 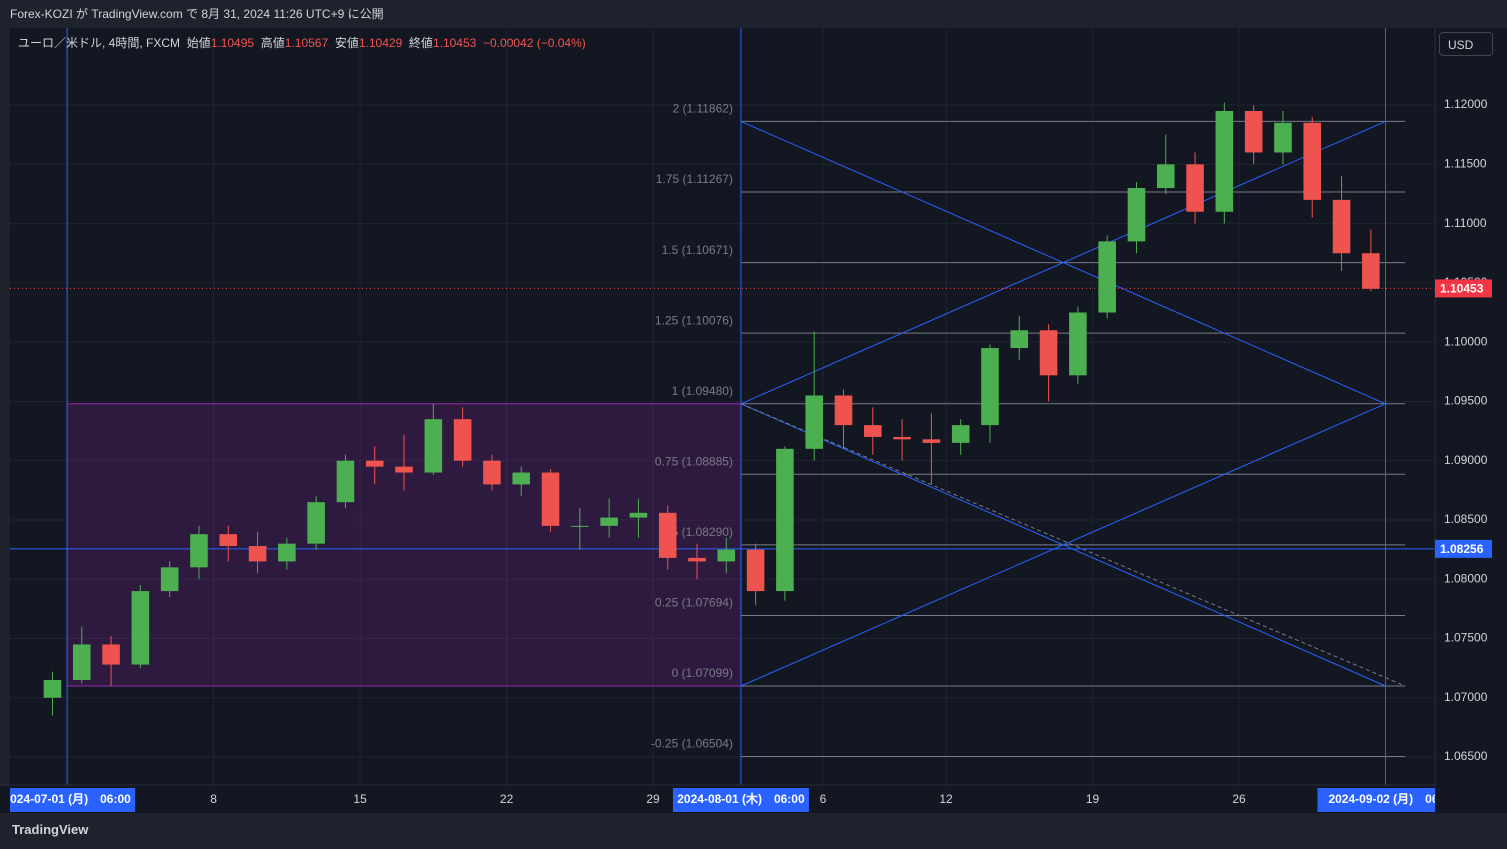 What do you see at coordinates (1466, 44) in the screenshot?
I see `currency-button: USD` at bounding box center [1466, 44].